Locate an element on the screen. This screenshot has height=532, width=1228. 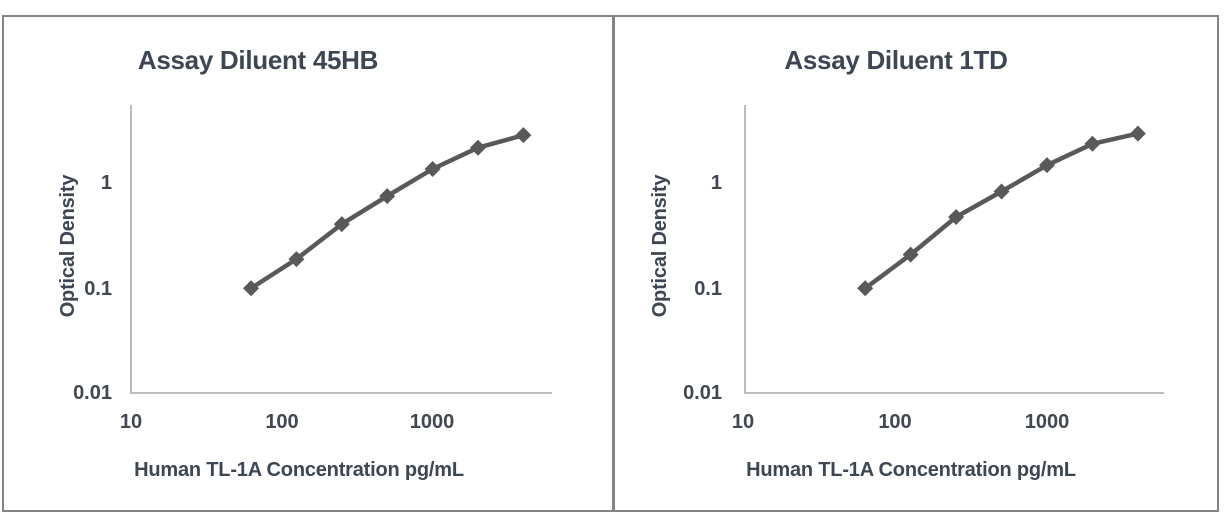
panel-divider is located at coordinates (613, 263).